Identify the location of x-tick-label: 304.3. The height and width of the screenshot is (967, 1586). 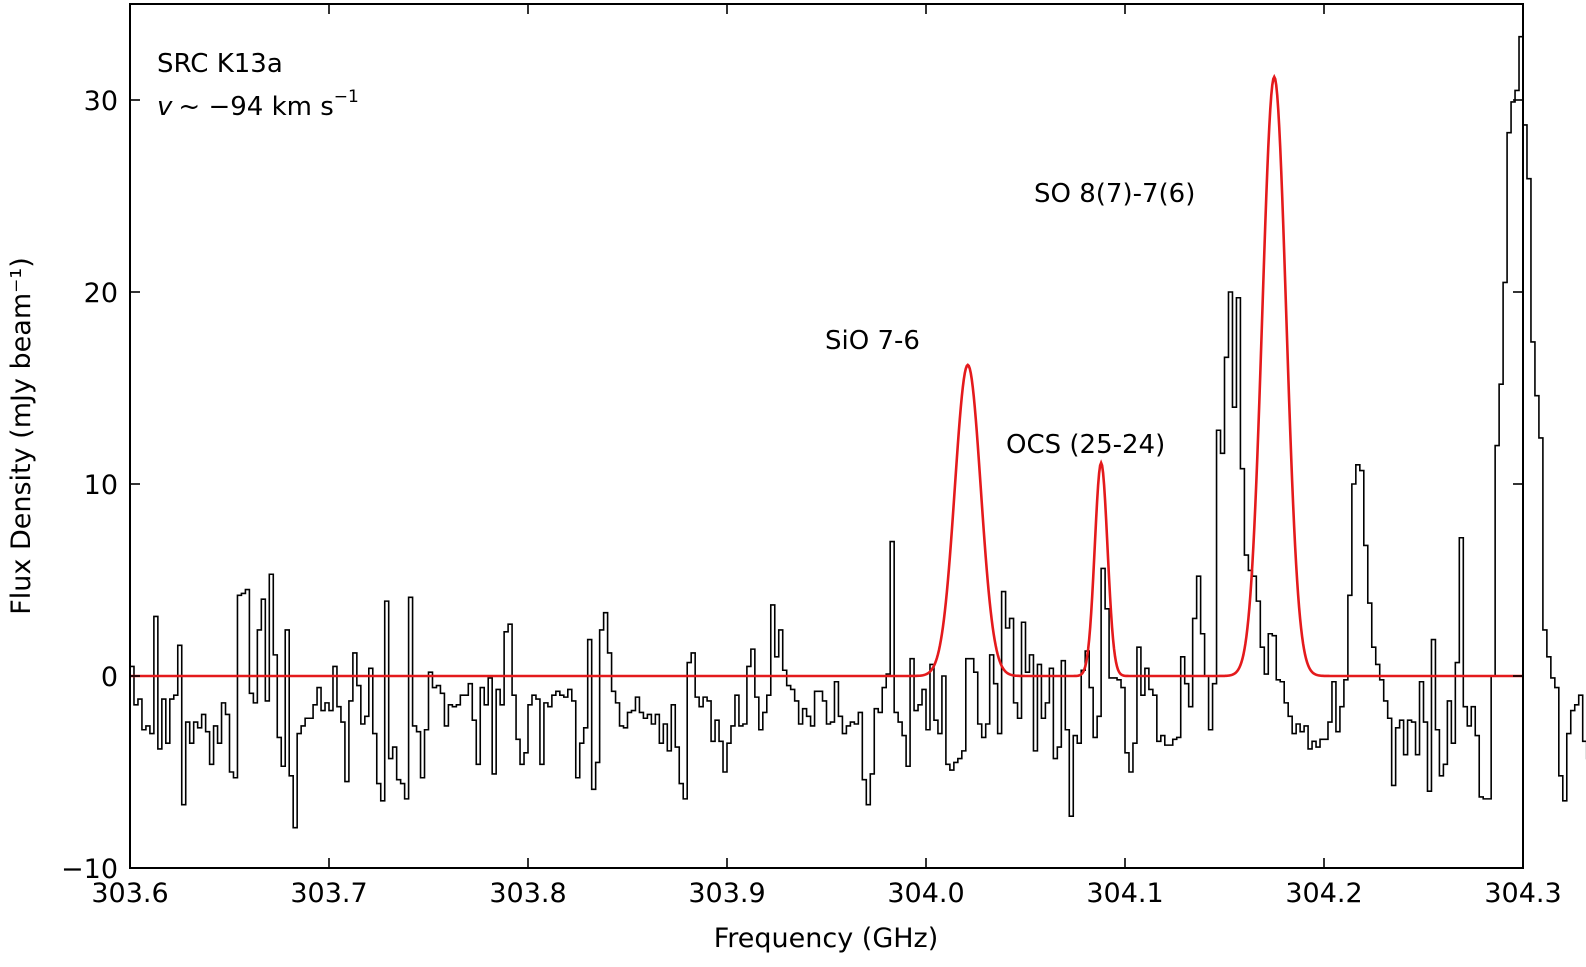
(1522, 893).